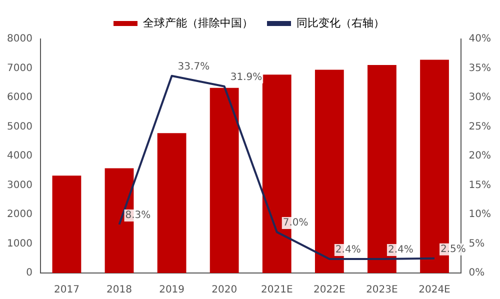 This screenshot has height=299, width=500. What do you see at coordinates (480, 156) in the screenshot?
I see `y2-tick-label: 20%` at bounding box center [480, 156].